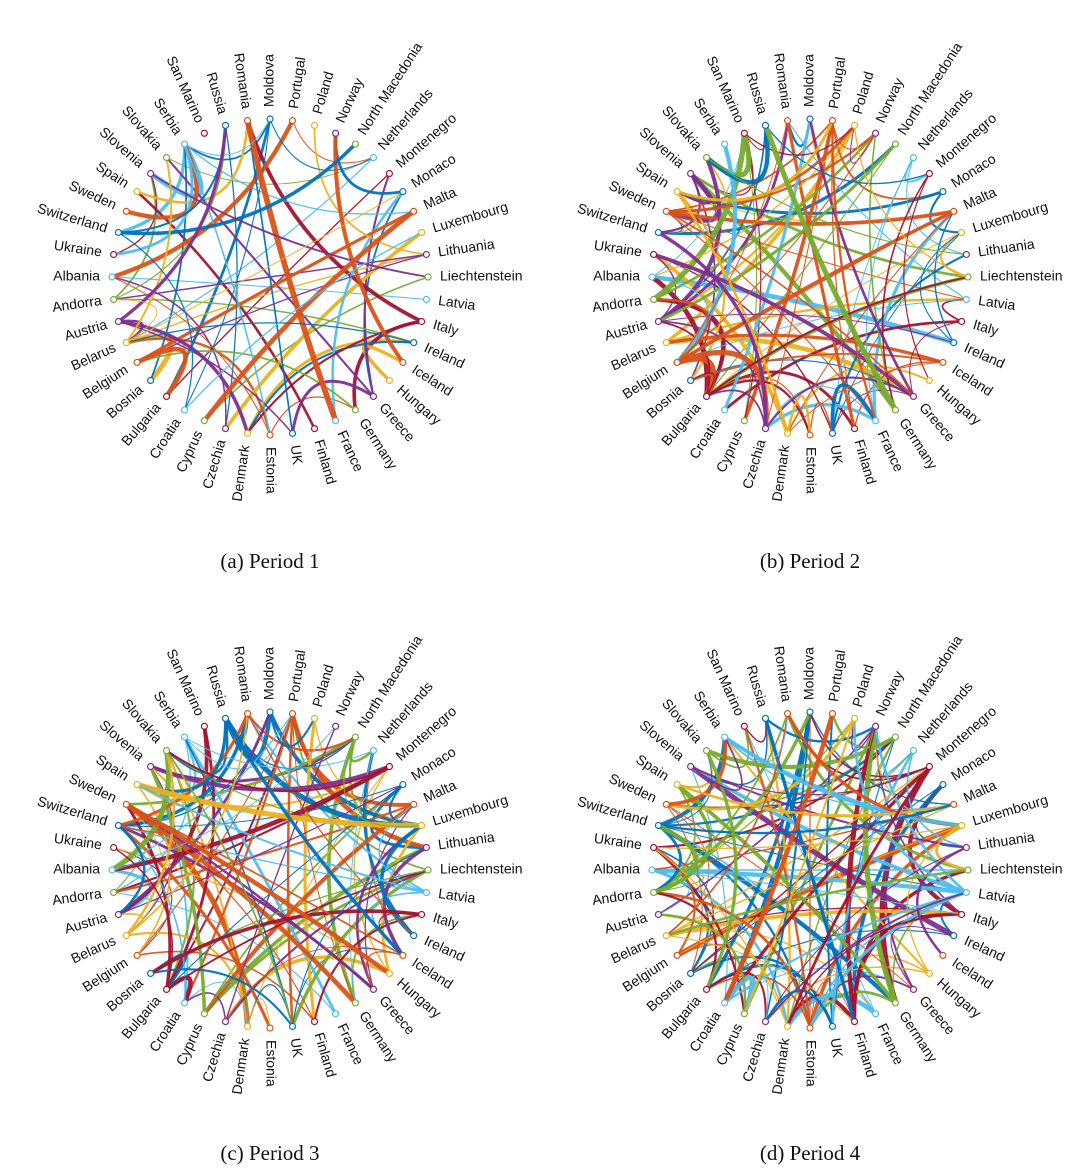  Describe the element at coordinates (985, 920) in the screenshot. I see `node-label: Italy` at that location.